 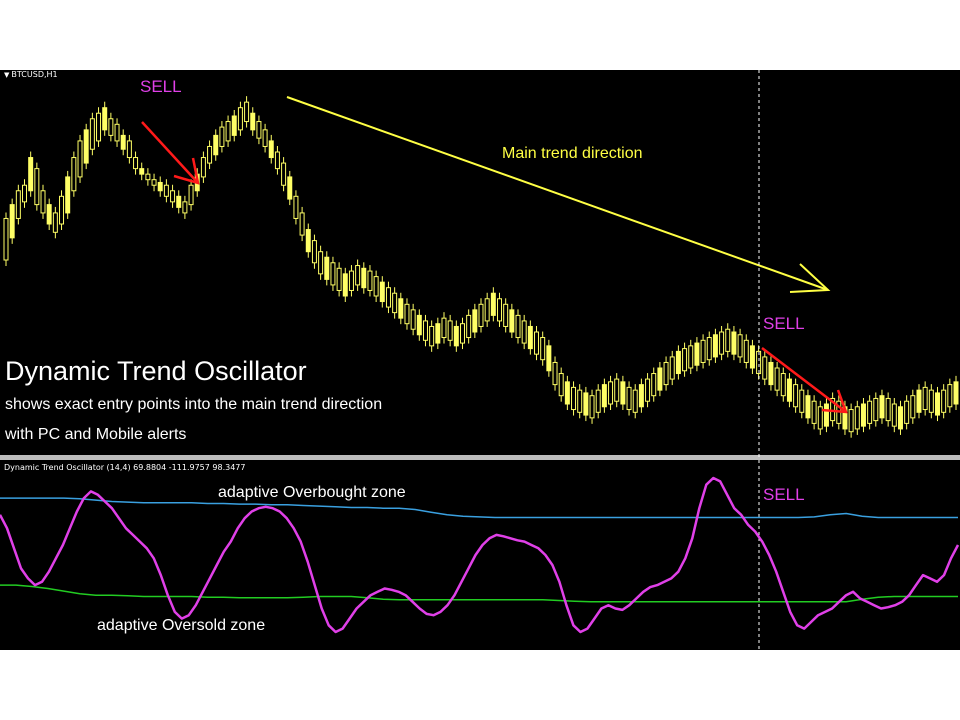 What do you see at coordinates (834, 401) in the screenshot?
I see `sell-arrow-2-head` at bounding box center [834, 401].